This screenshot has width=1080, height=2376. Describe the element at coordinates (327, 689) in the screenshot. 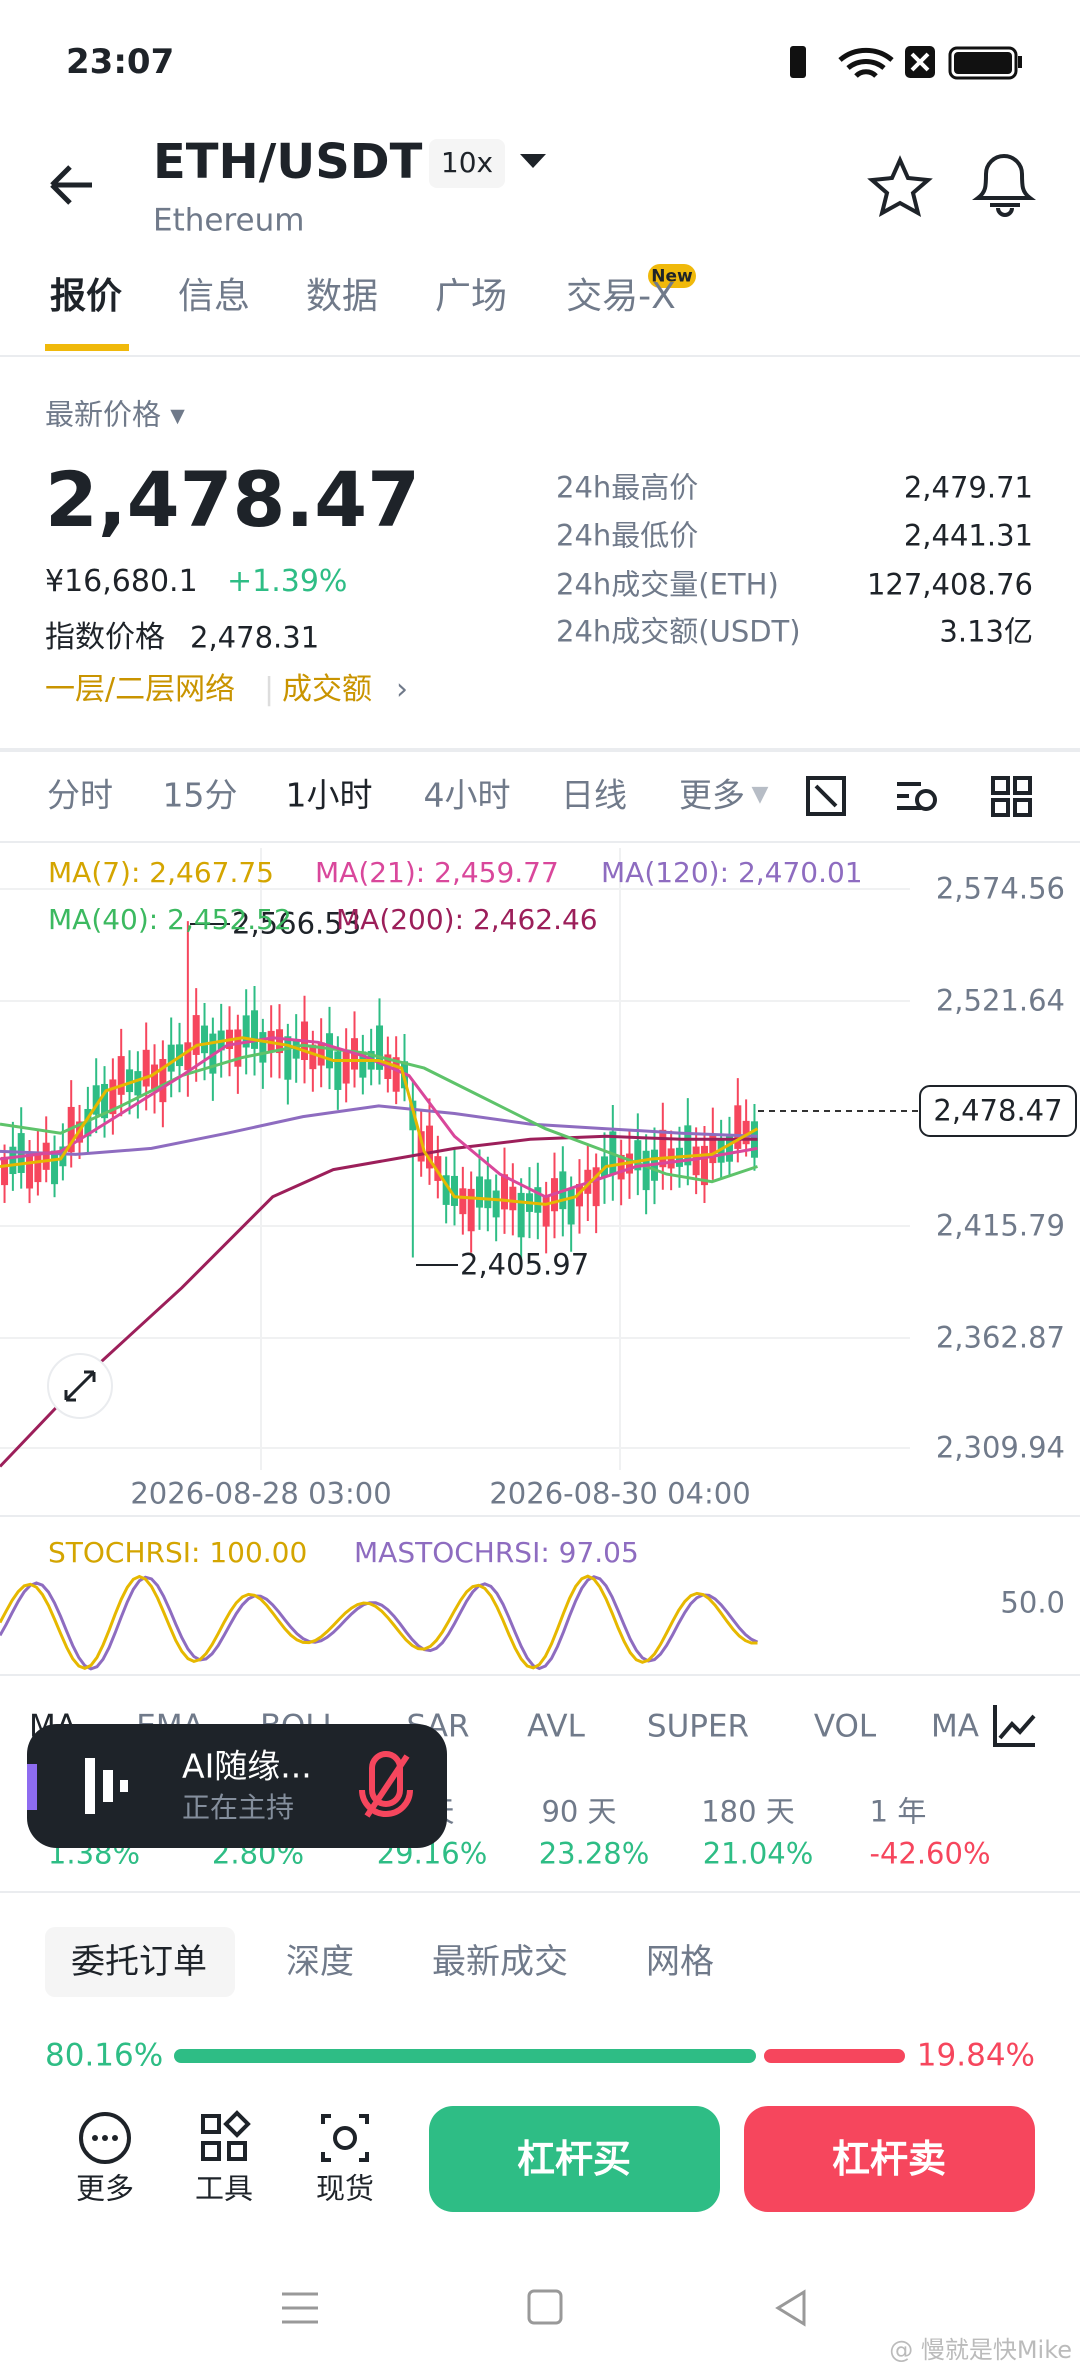

I see `volume-link: 成交额` at that location.